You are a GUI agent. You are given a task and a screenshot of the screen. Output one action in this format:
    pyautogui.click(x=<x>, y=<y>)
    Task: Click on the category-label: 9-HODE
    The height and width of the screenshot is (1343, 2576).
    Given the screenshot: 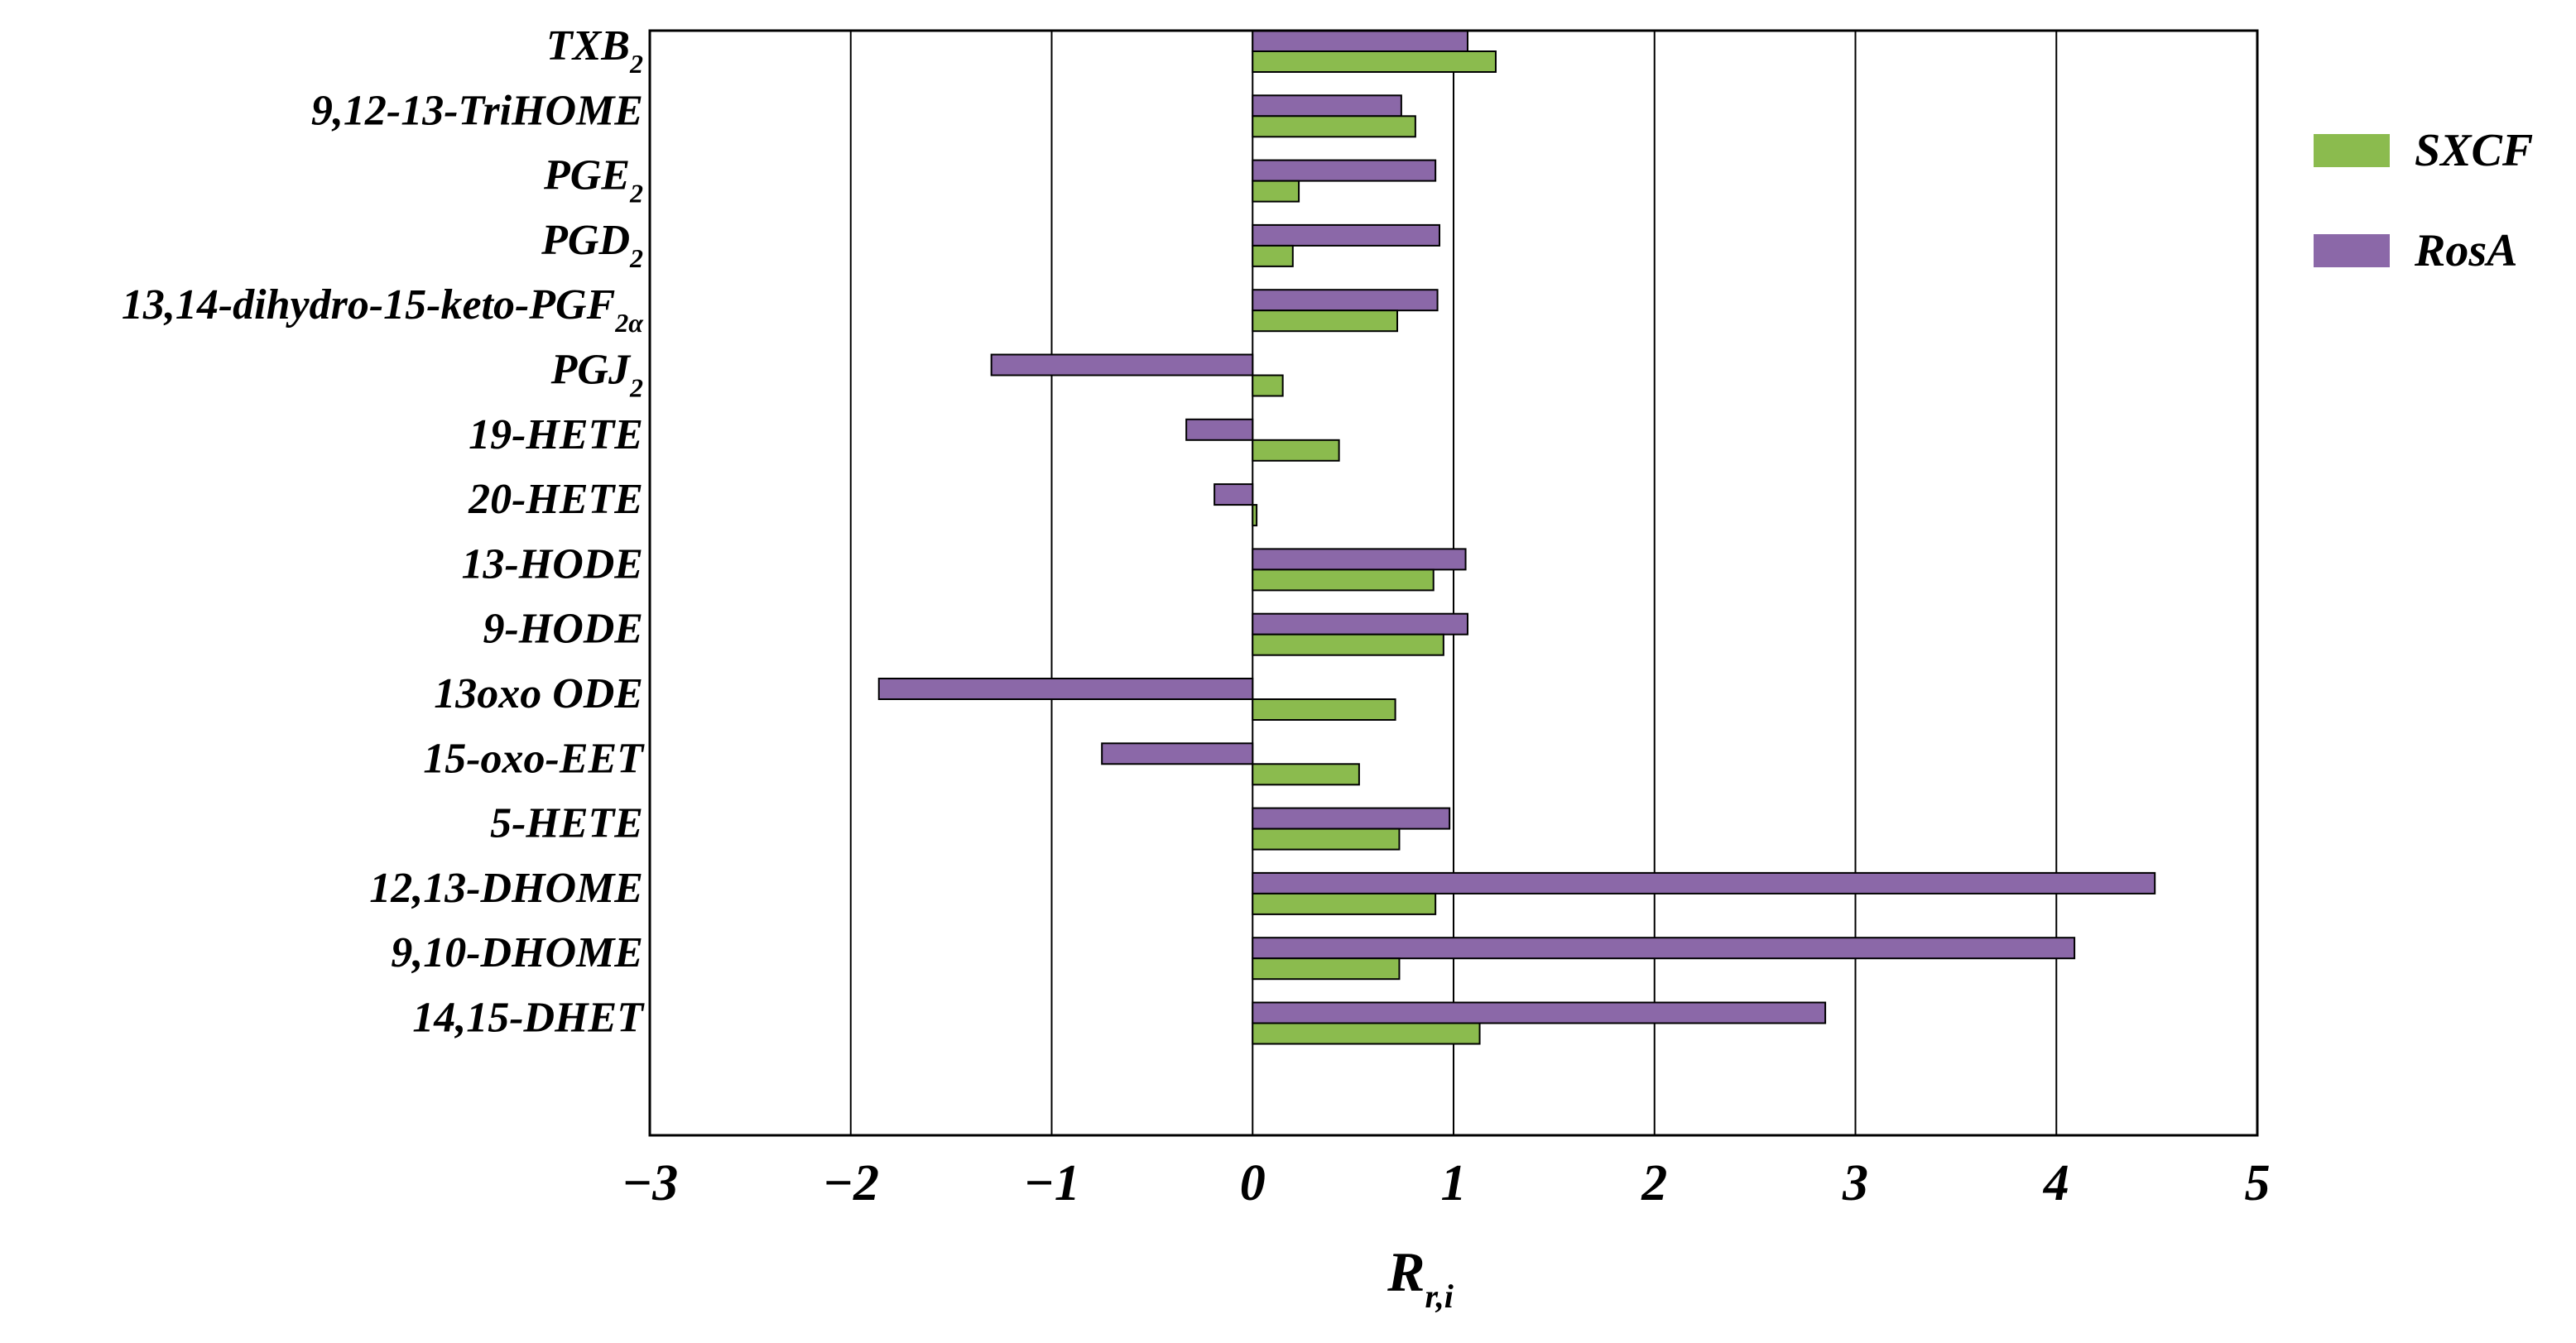 What is the action you would take?
    pyautogui.click(x=563, y=629)
    